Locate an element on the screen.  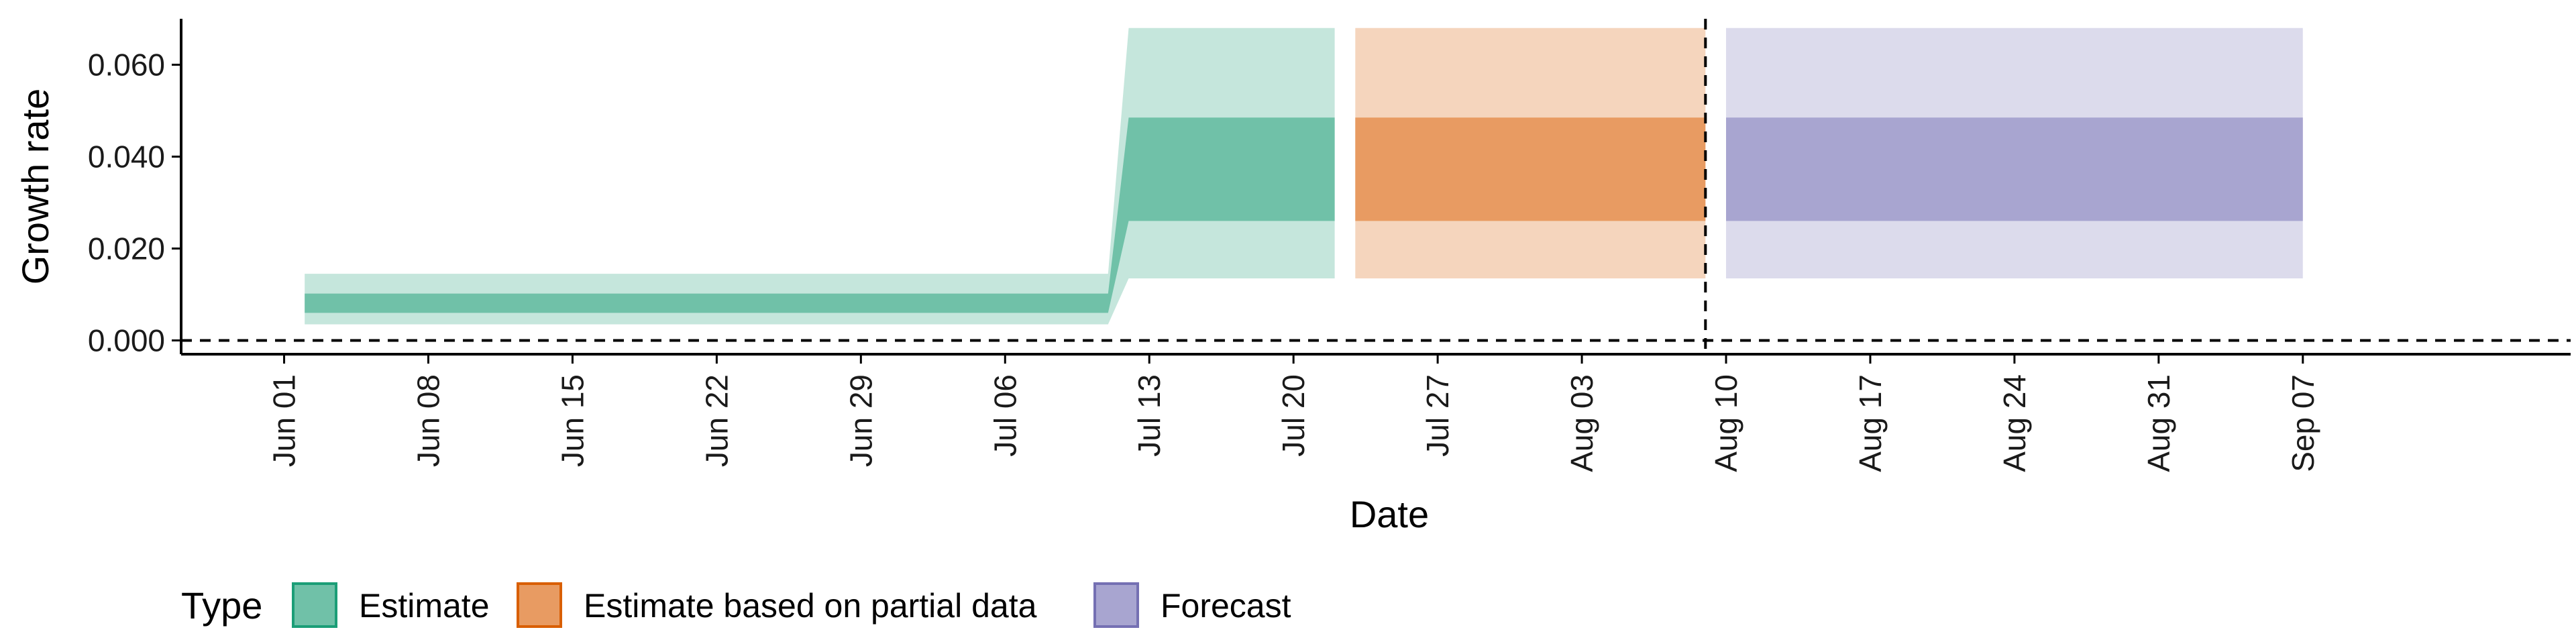
x-tick-label: Aug 10 is located at coordinates (1726, 423).